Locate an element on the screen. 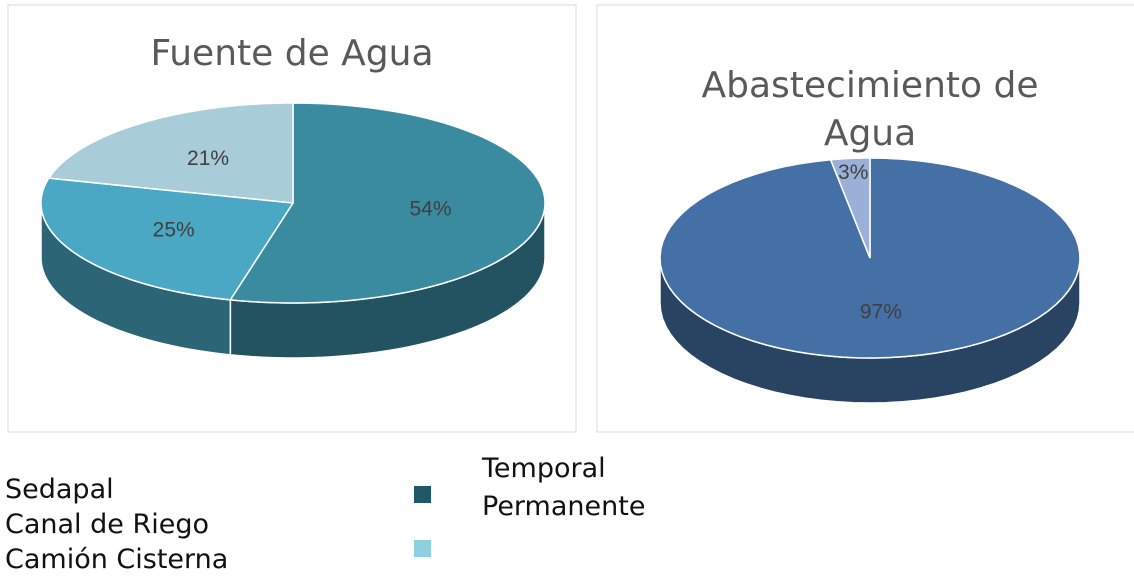 The width and height of the screenshot is (1134, 588). legend-entry: Temporal is located at coordinates (544, 468).